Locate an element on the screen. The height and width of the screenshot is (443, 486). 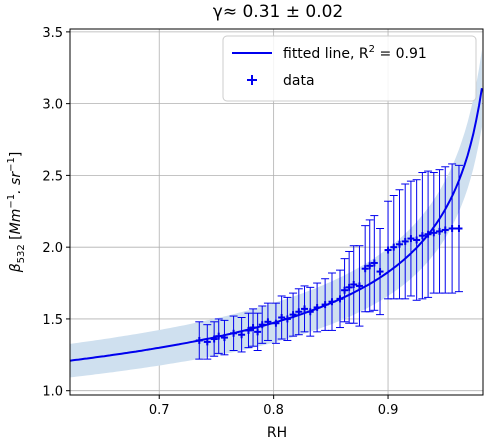
x-axis-ticks: 0.7 0.8 0.9 is located at coordinates (273, 406).